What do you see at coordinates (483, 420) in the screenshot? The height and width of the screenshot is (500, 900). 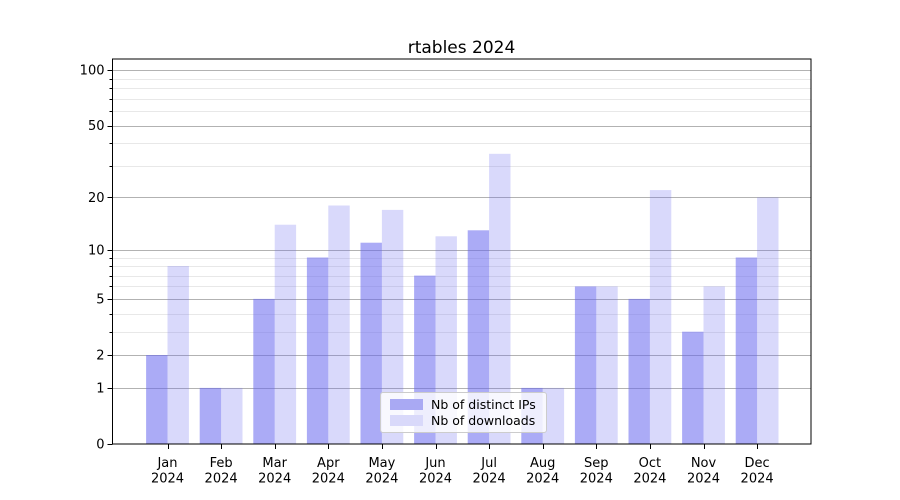 I see `legend-label-downloads: Nb of downloads` at bounding box center [483, 420].